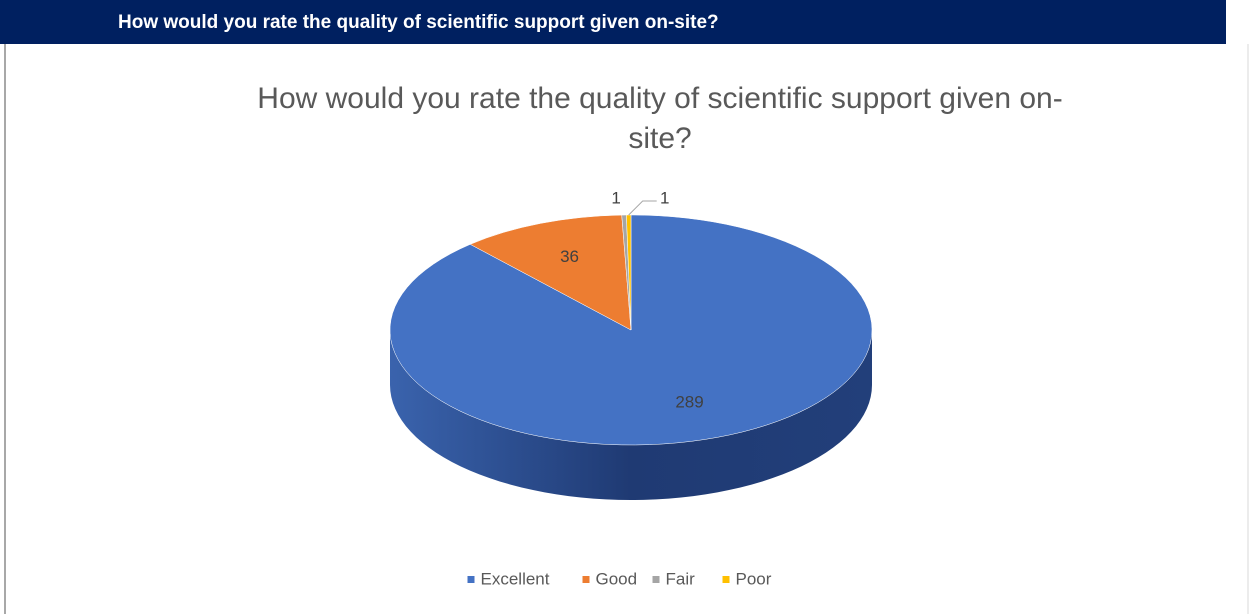  Describe the element at coordinates (659, 138) in the screenshot. I see `chart-title: site?` at that location.